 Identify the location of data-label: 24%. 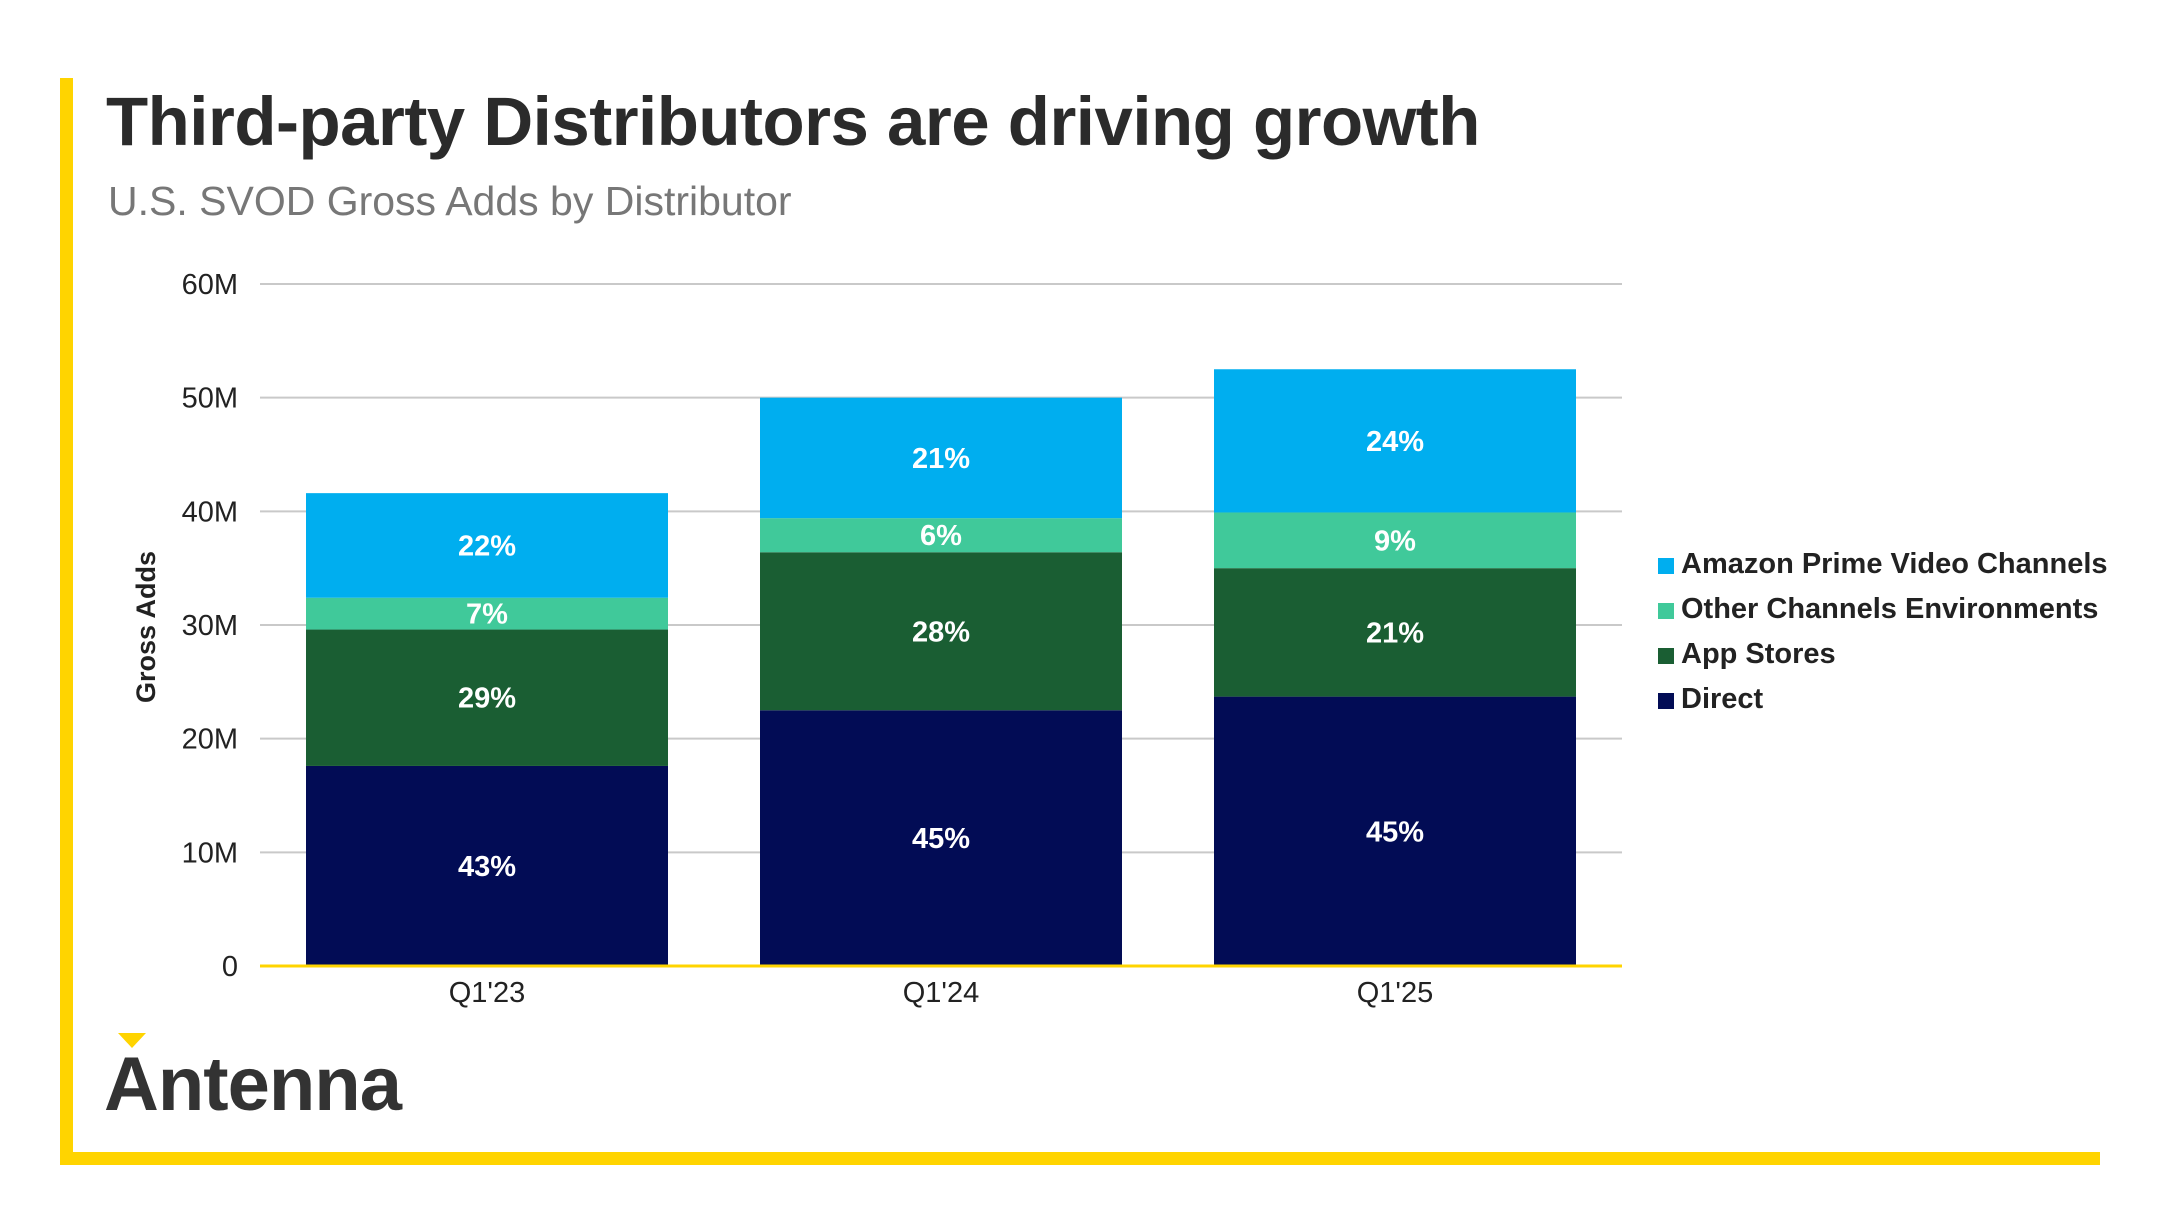
(1395, 442).